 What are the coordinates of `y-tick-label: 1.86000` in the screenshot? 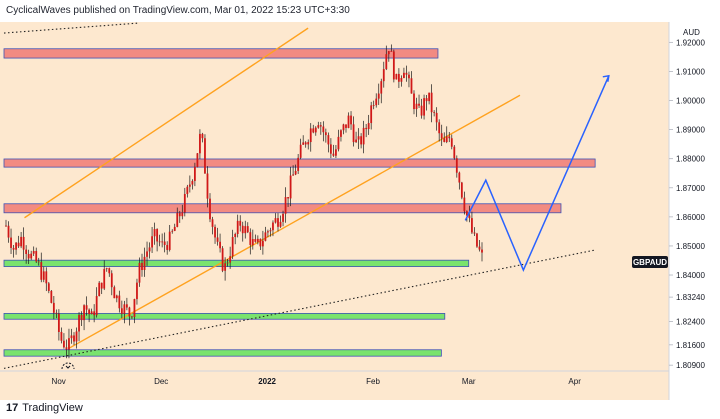 It's located at (690, 217).